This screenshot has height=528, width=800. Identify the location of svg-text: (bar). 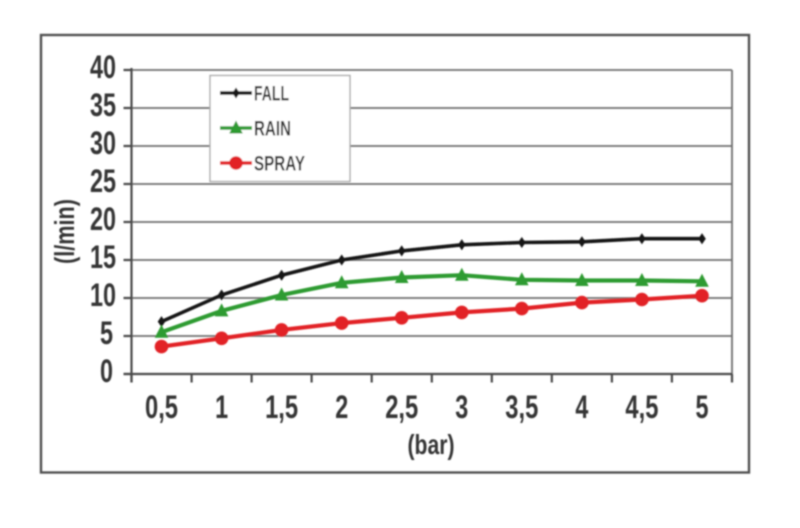
(431, 444).